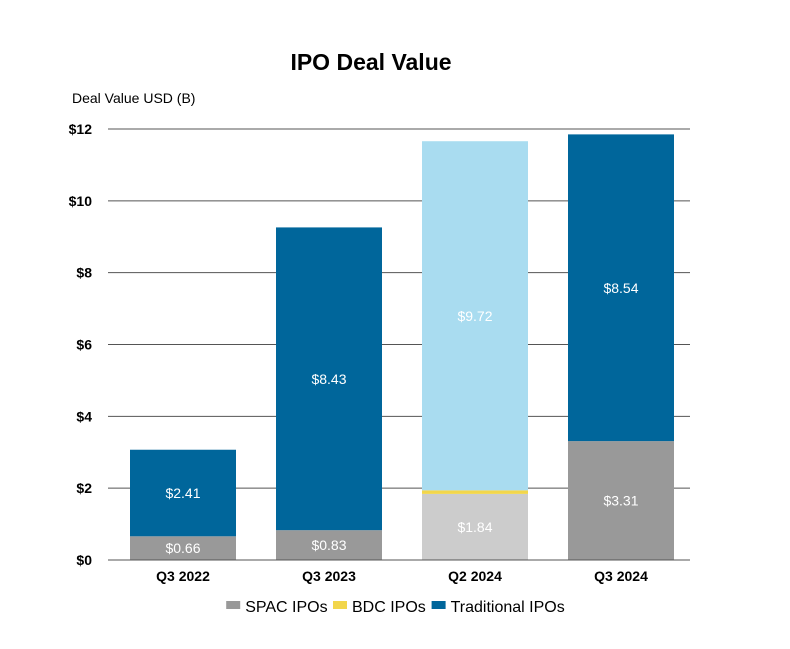 The image size is (790, 649). Describe the element at coordinates (621, 576) in the screenshot. I see `x-tick-label: Q3 2024` at that location.